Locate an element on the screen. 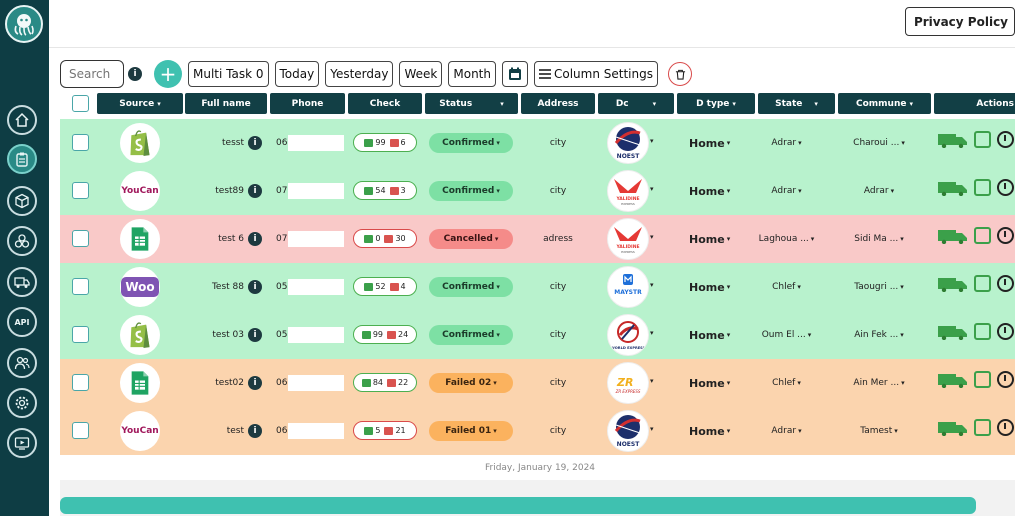  privacy-policy-button: Privacy Policy is located at coordinates (959, 21).